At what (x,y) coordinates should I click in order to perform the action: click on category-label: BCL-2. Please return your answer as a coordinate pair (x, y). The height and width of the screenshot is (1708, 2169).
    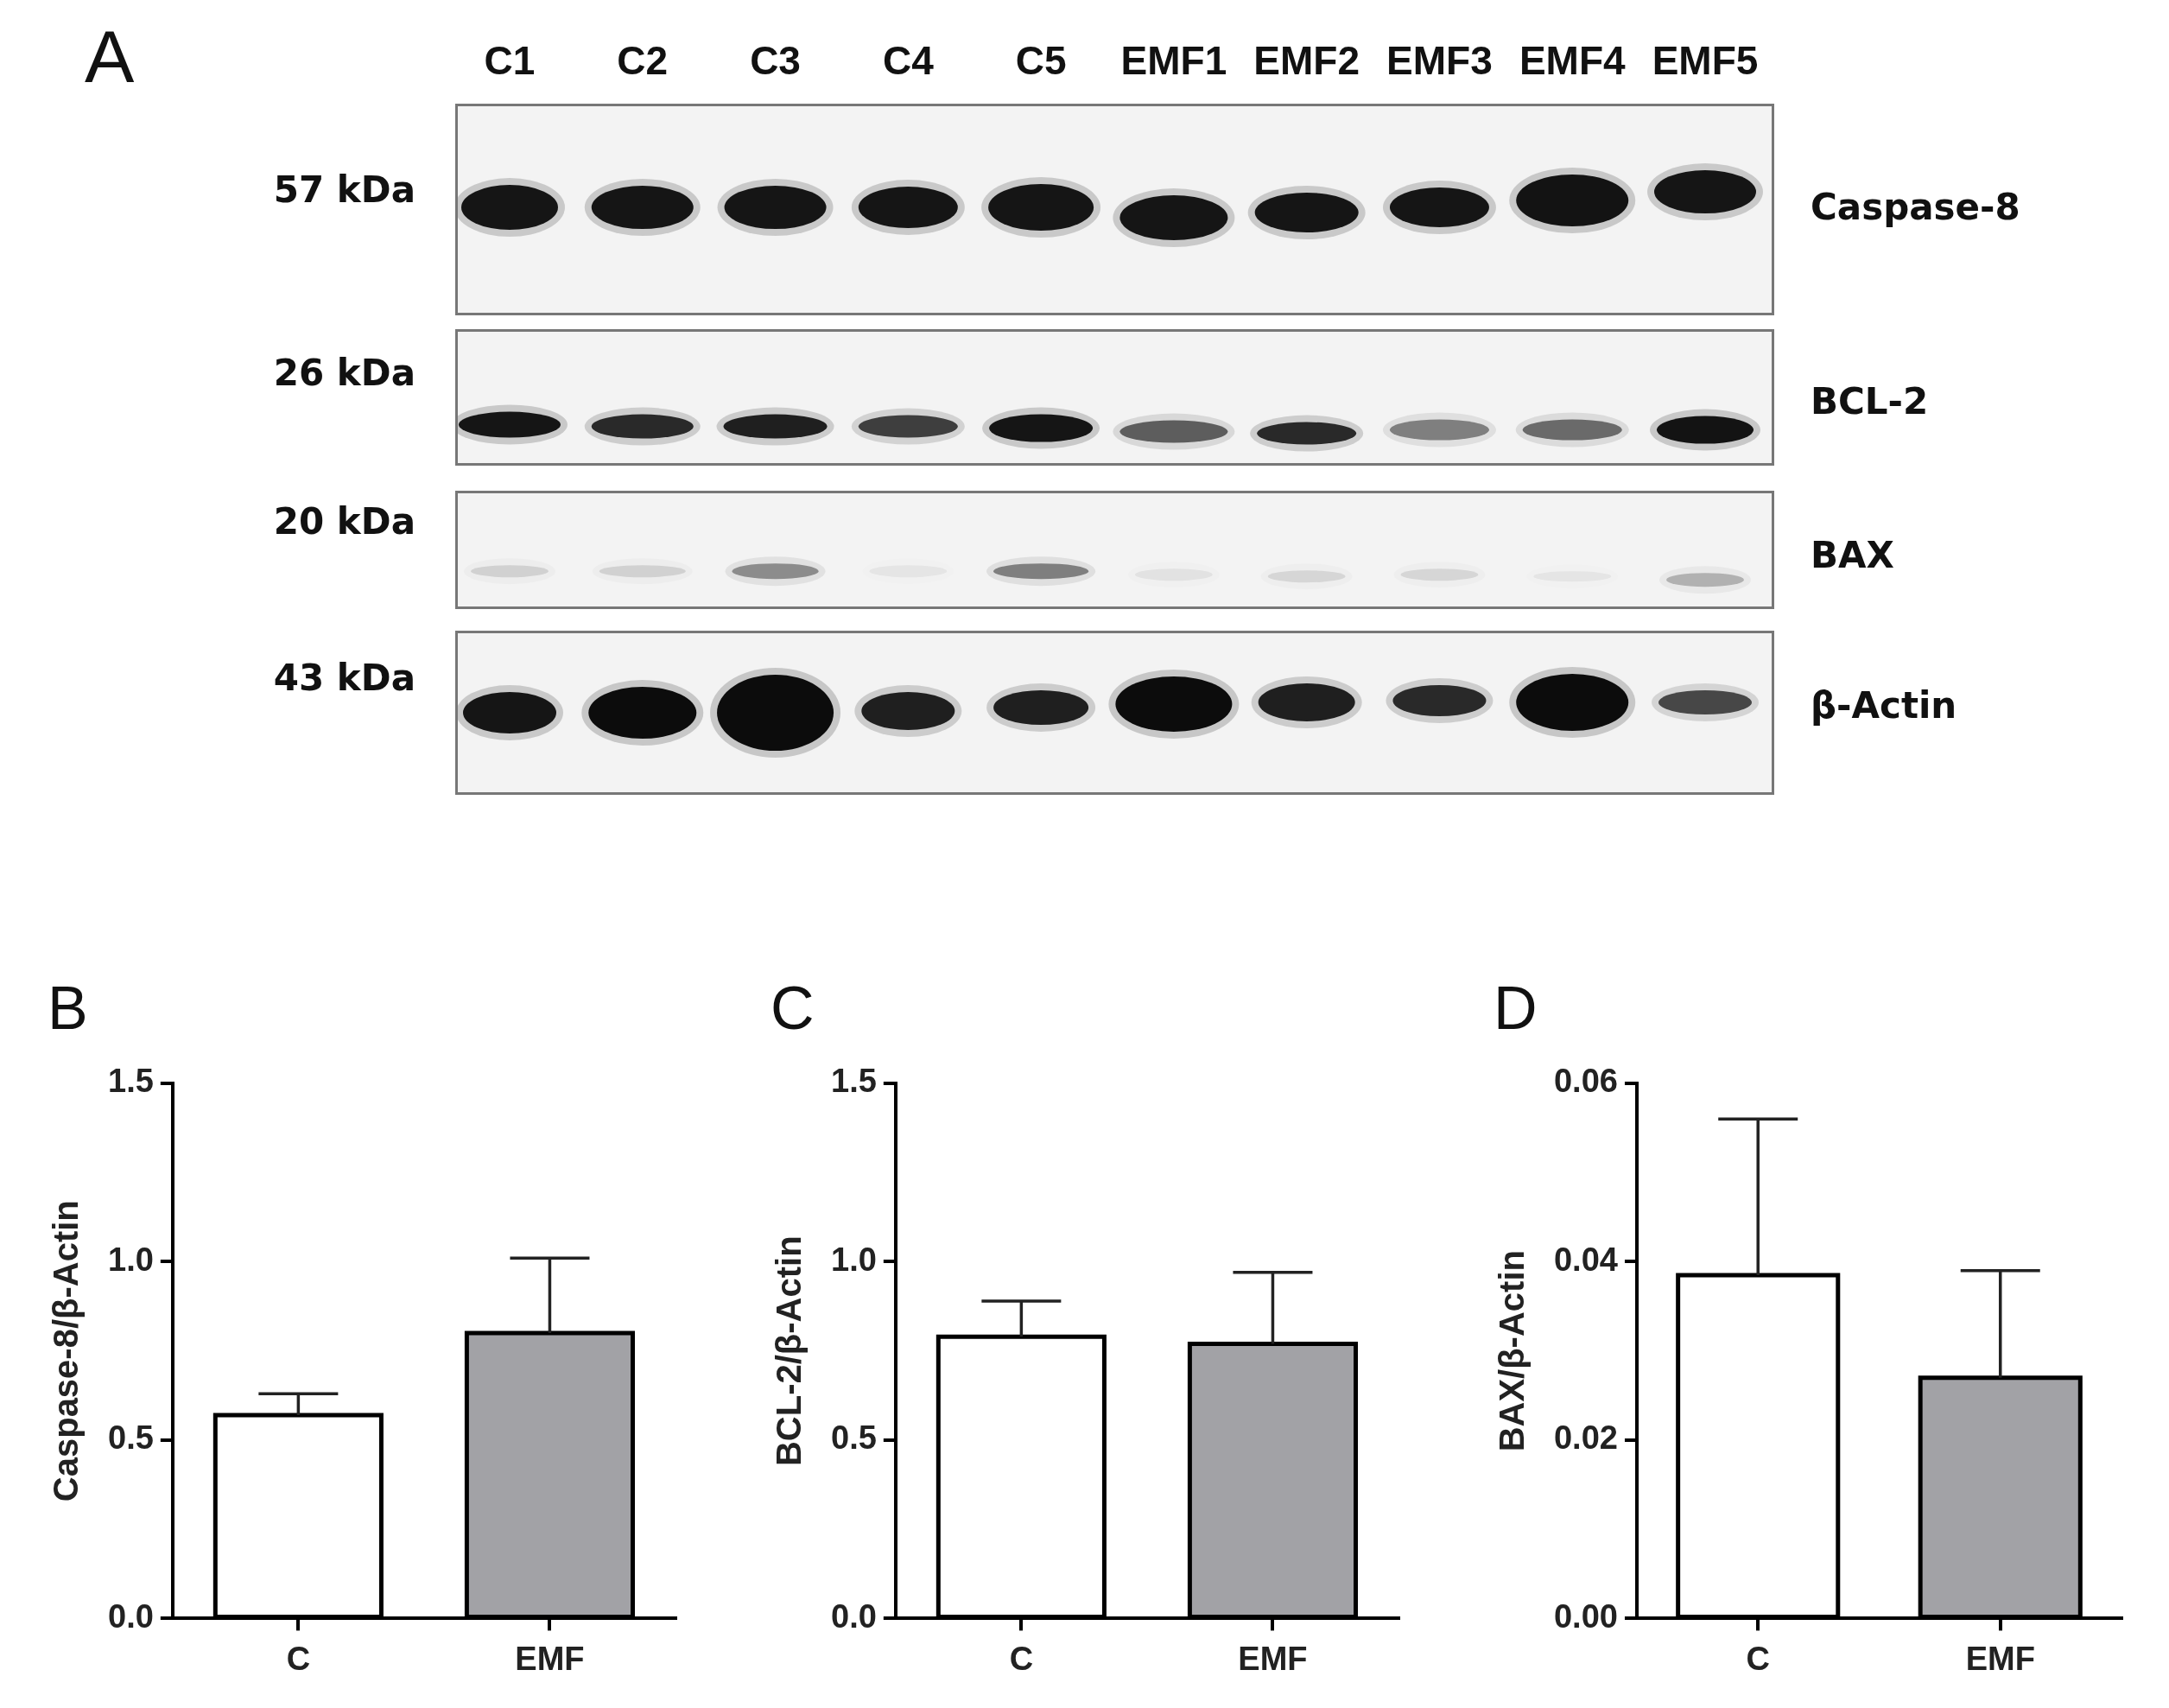
    Looking at the image, I should click on (1870, 400).